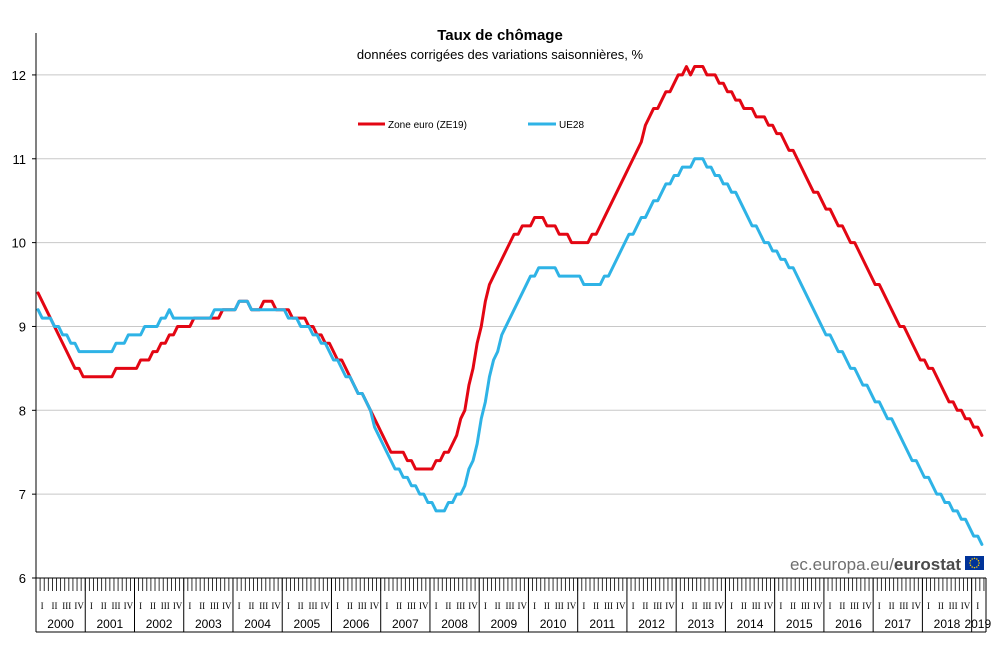 The height and width of the screenshot is (653, 997). Describe the element at coordinates (19, 75) in the screenshot. I see `ytick-label-12: 12` at that location.